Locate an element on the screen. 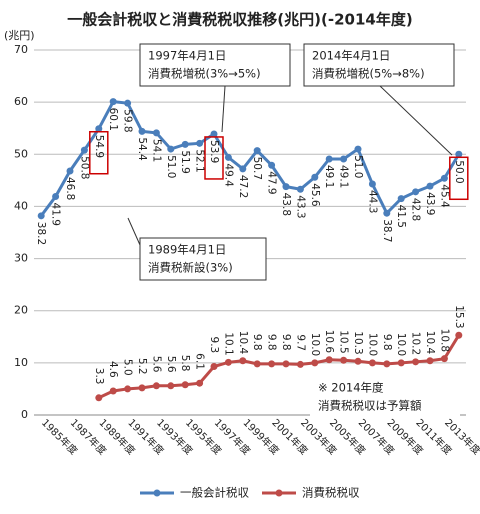 This screenshot has width=480, height=514. annotation-text: 消費税増税(3%→5%) is located at coordinates (204, 74).